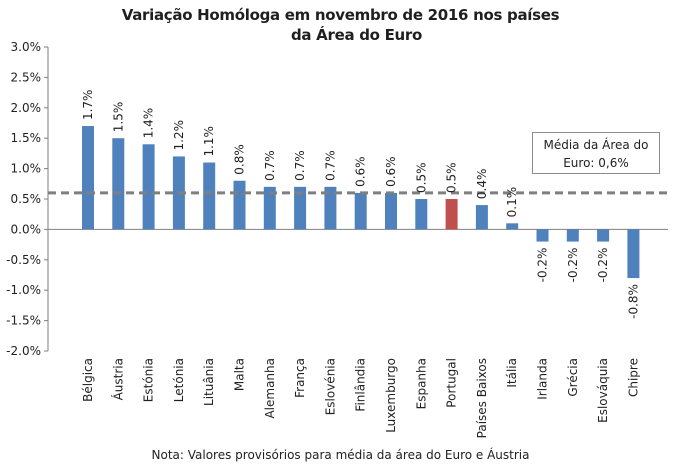  Describe the element at coordinates (209, 141) in the screenshot. I see `data-label: 1.1%` at that location.